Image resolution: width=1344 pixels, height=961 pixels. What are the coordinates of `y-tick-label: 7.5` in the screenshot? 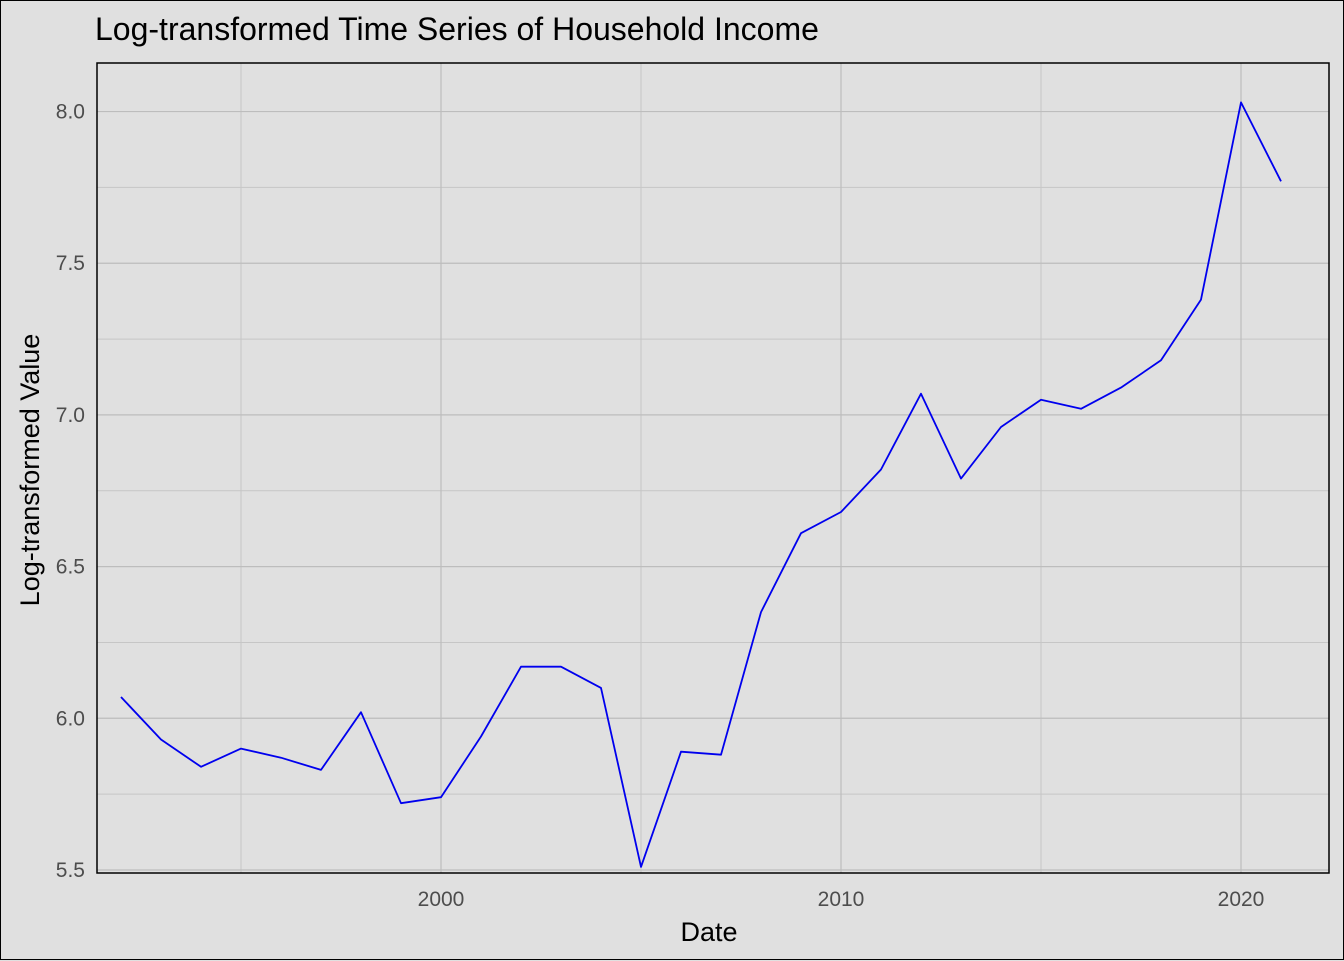 It's located at (70, 263).